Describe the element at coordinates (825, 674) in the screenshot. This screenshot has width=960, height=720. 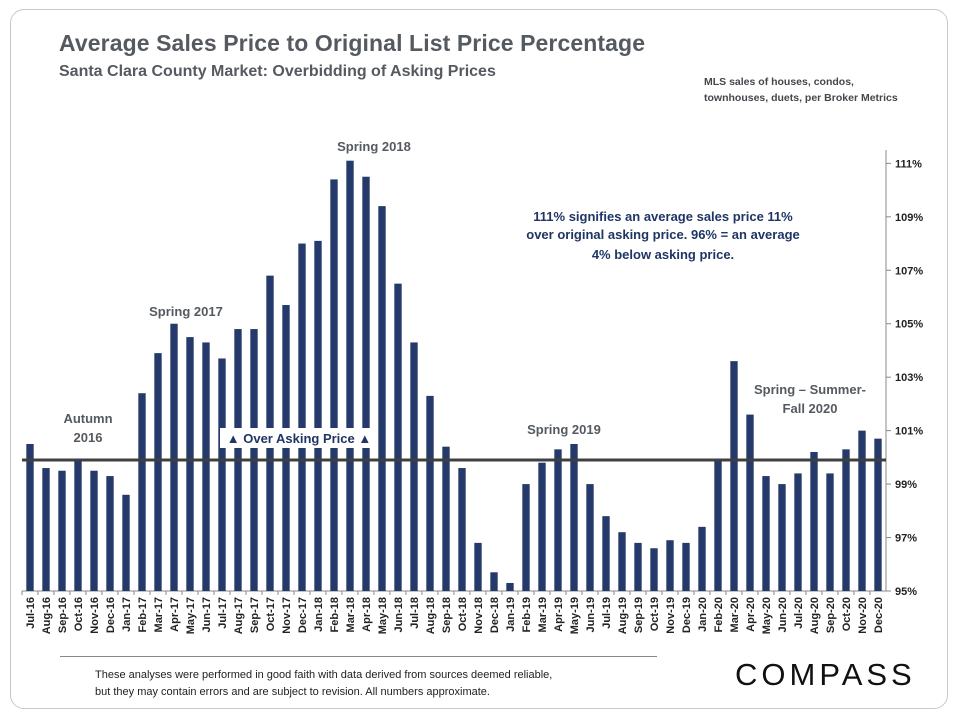
I see `compass-logo: COMPASS` at that location.